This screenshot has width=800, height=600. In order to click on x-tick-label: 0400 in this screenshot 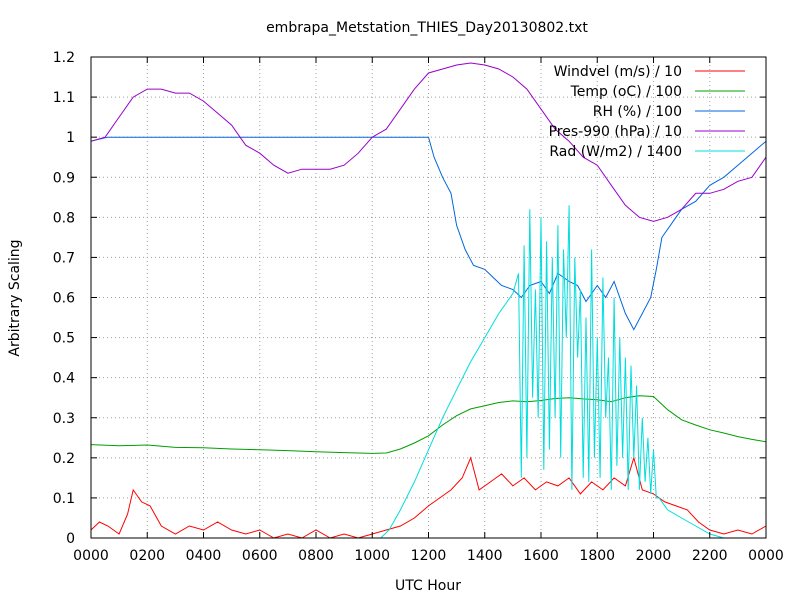, I will do `click(204, 556)`.